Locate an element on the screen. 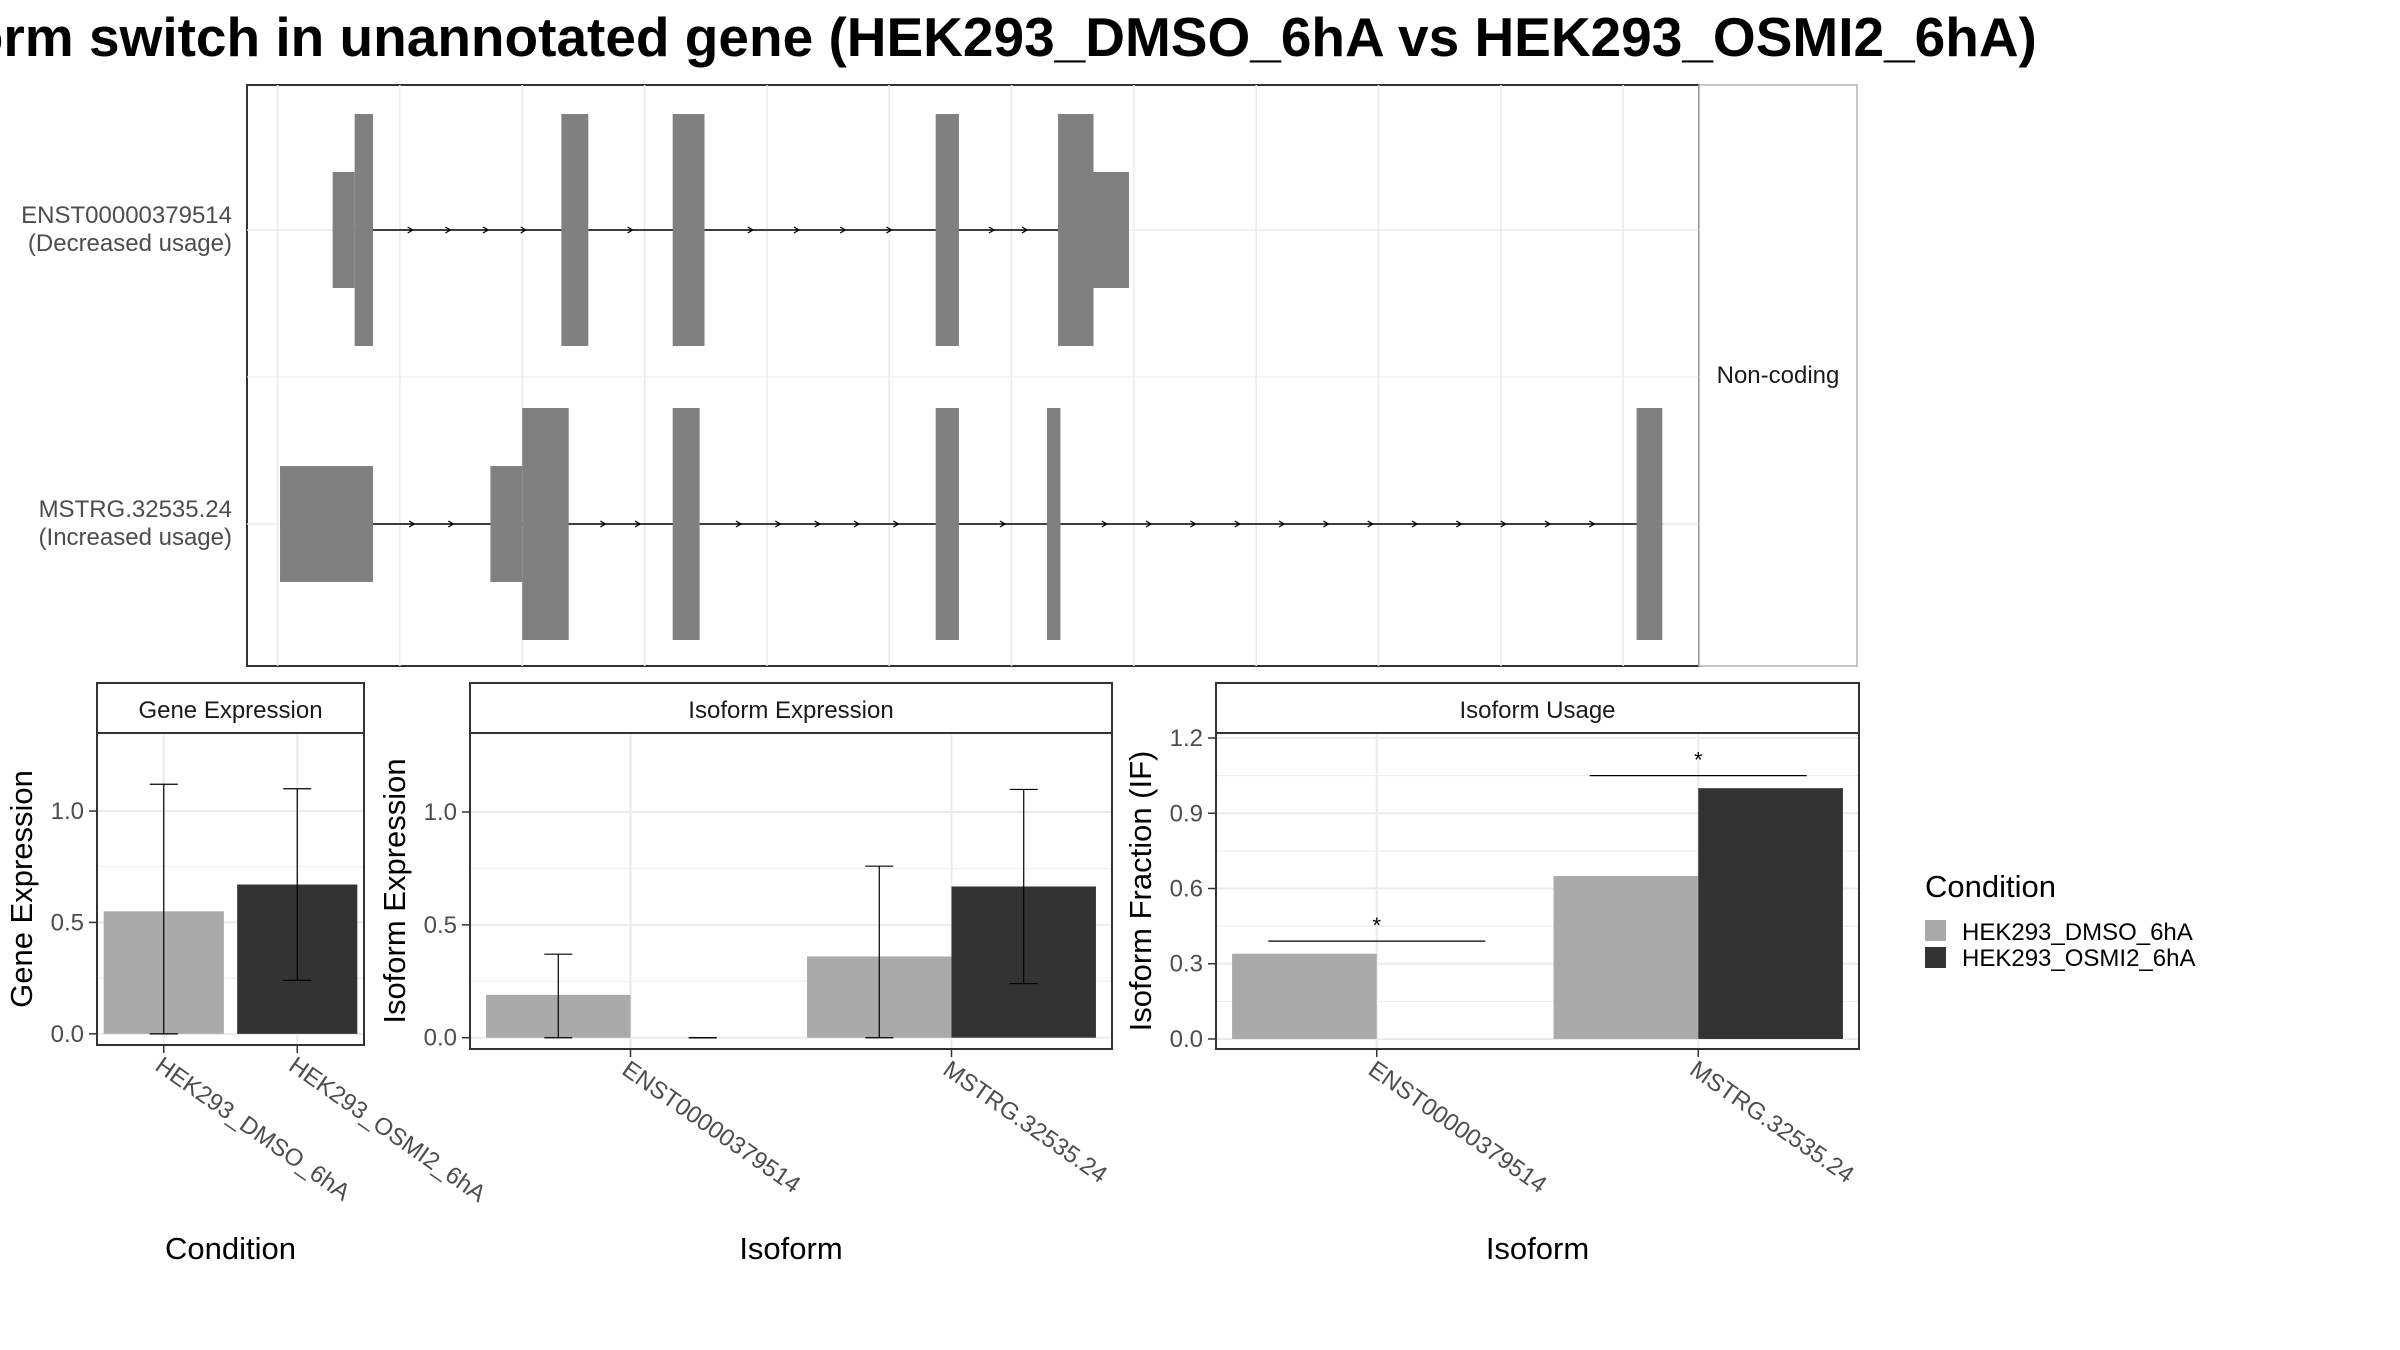 This screenshot has height=1350, width=2400. panel-strip-label: Isoform Usage is located at coordinates (1537, 710).